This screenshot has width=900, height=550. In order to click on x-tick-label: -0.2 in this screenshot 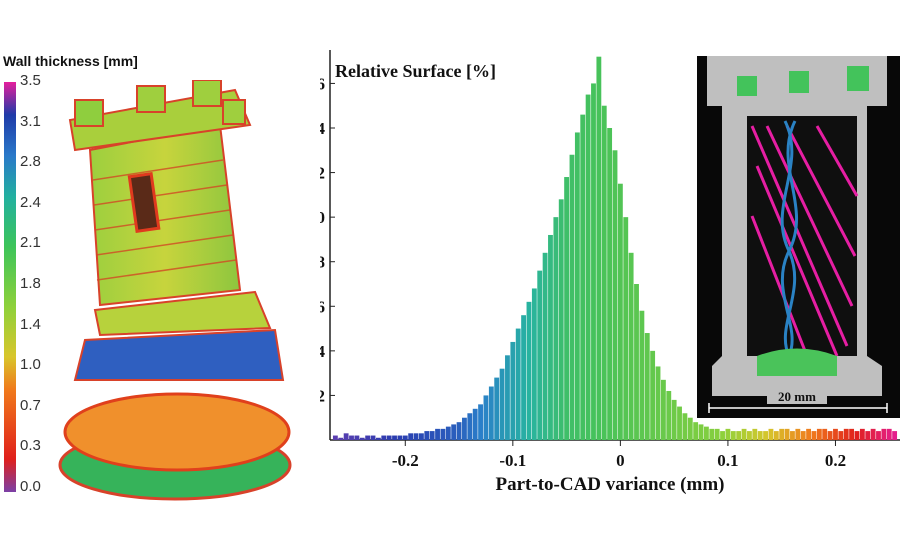, I will do `click(405, 460)`.